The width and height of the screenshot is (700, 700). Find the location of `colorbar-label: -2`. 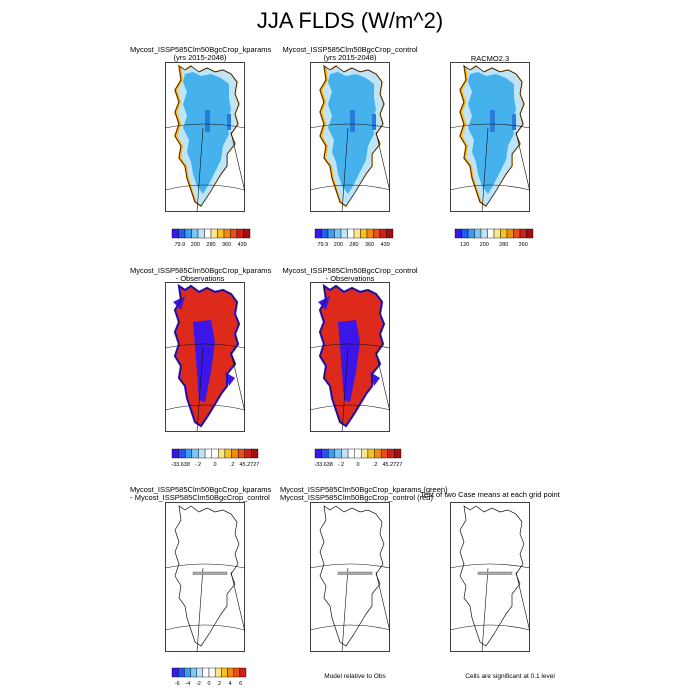

colorbar-label: -2 is located at coordinates (198, 684).